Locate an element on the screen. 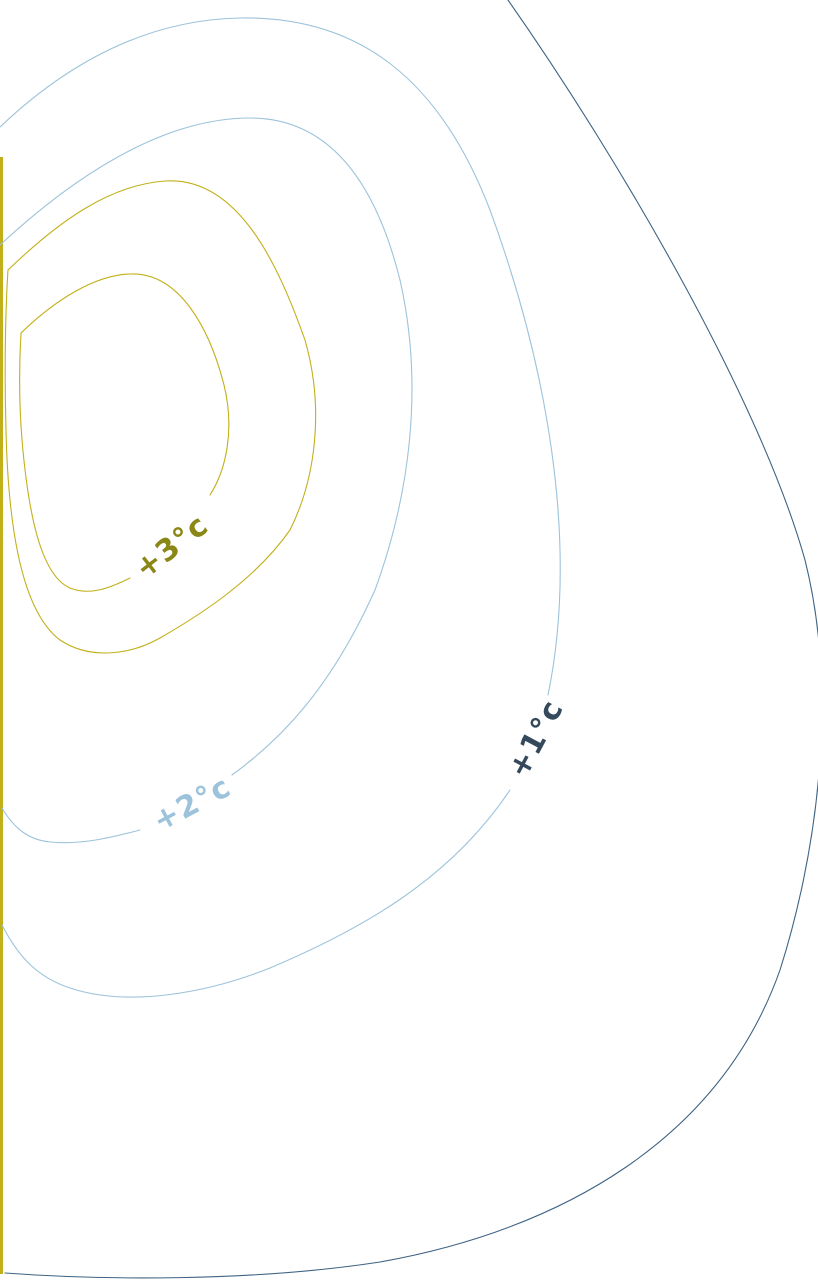  contour-plus-three-outer is located at coordinates (160, 417).